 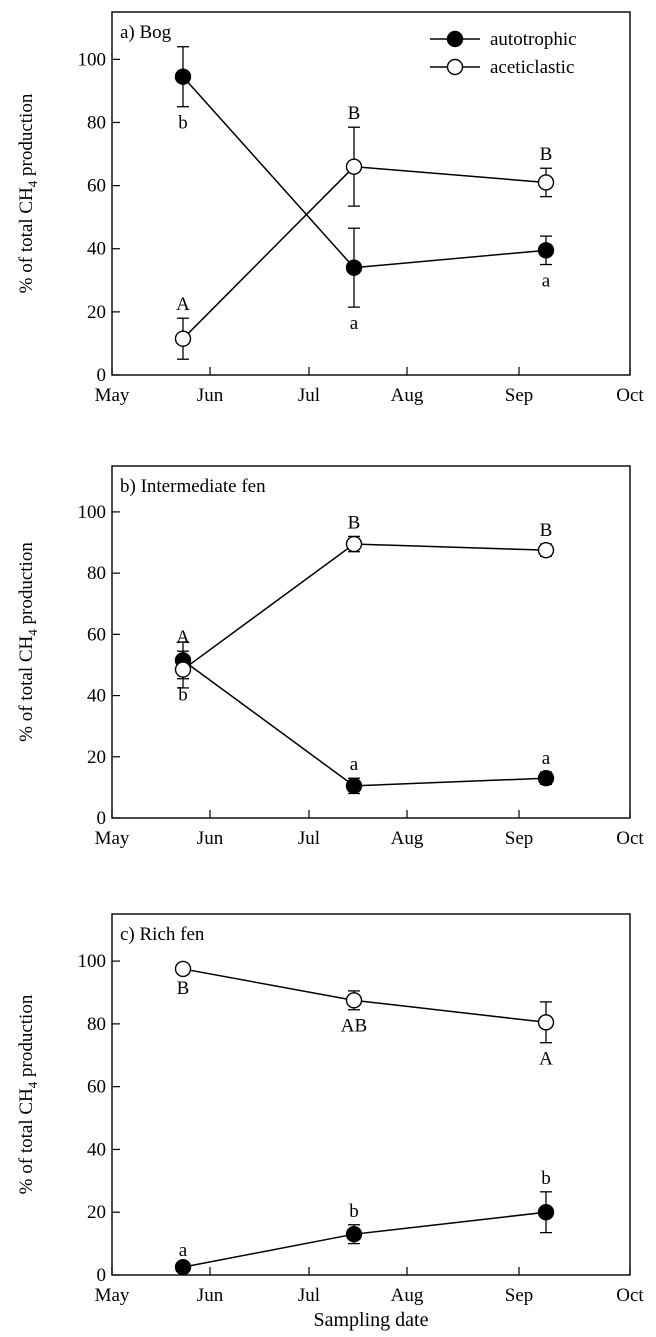 What do you see at coordinates (371, 1320) in the screenshot?
I see `x-axis-title: Sampling date` at bounding box center [371, 1320].